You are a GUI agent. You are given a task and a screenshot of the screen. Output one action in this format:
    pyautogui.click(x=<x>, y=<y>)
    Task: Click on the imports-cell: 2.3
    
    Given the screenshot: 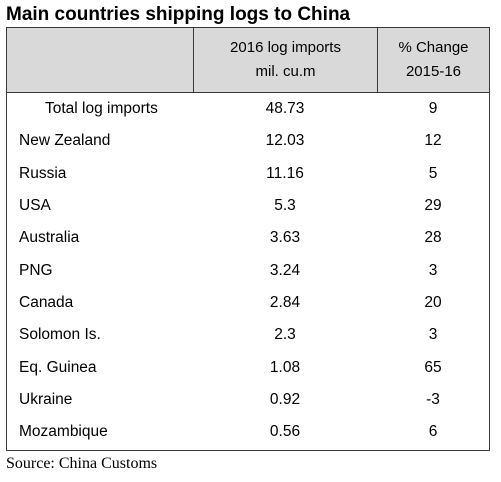 What is the action you would take?
    pyautogui.click(x=285, y=335)
    